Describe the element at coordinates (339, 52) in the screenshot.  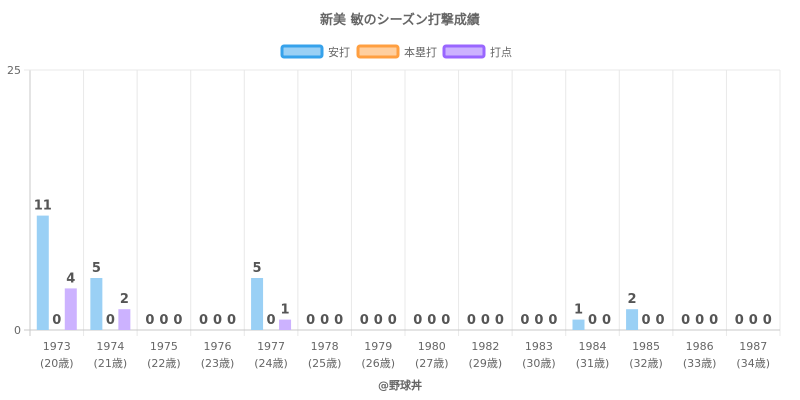
I see `legend-label: 安打` at that location.